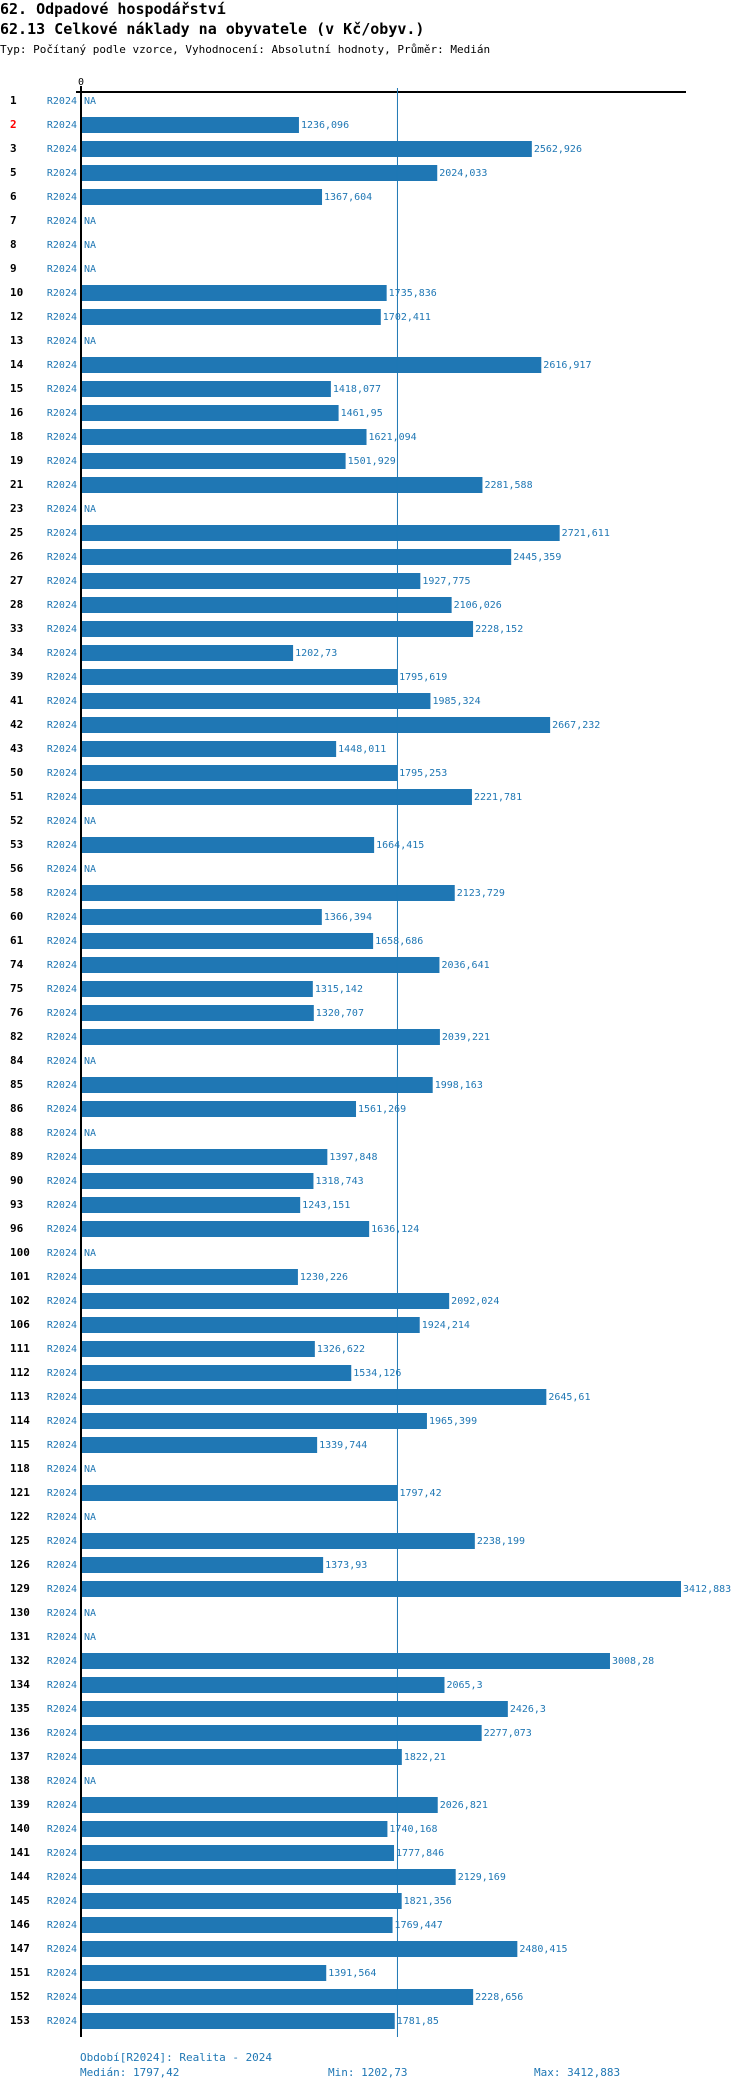 Image resolution: width=750 pixels, height=2096 pixels. What do you see at coordinates (16, 388) in the screenshot?
I see `category-label: 15` at bounding box center [16, 388].